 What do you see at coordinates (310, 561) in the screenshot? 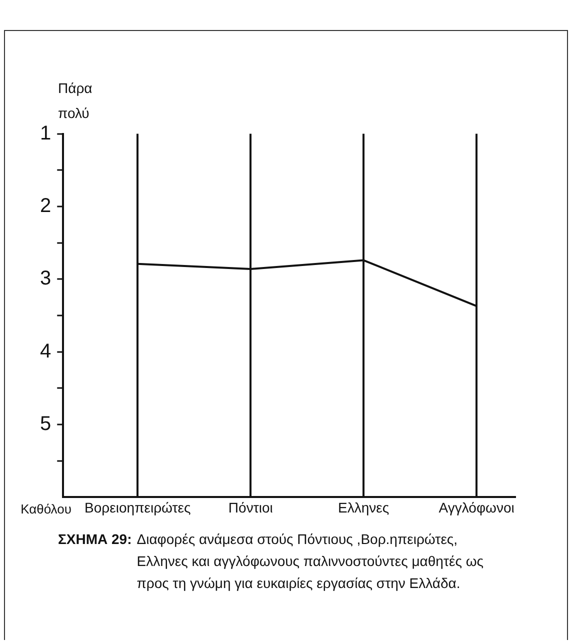
I see `text: Διαφορές ανάμεσα στούς Πόντιους ,Βορ.ηπειρώτες, Ελληνες και αγγλόφωνους παλιννοστούντες μαθητές ως προς τη γνώμη για ευκαιρίες εργασίας στην Ελλάδα.` at bounding box center [310, 561].